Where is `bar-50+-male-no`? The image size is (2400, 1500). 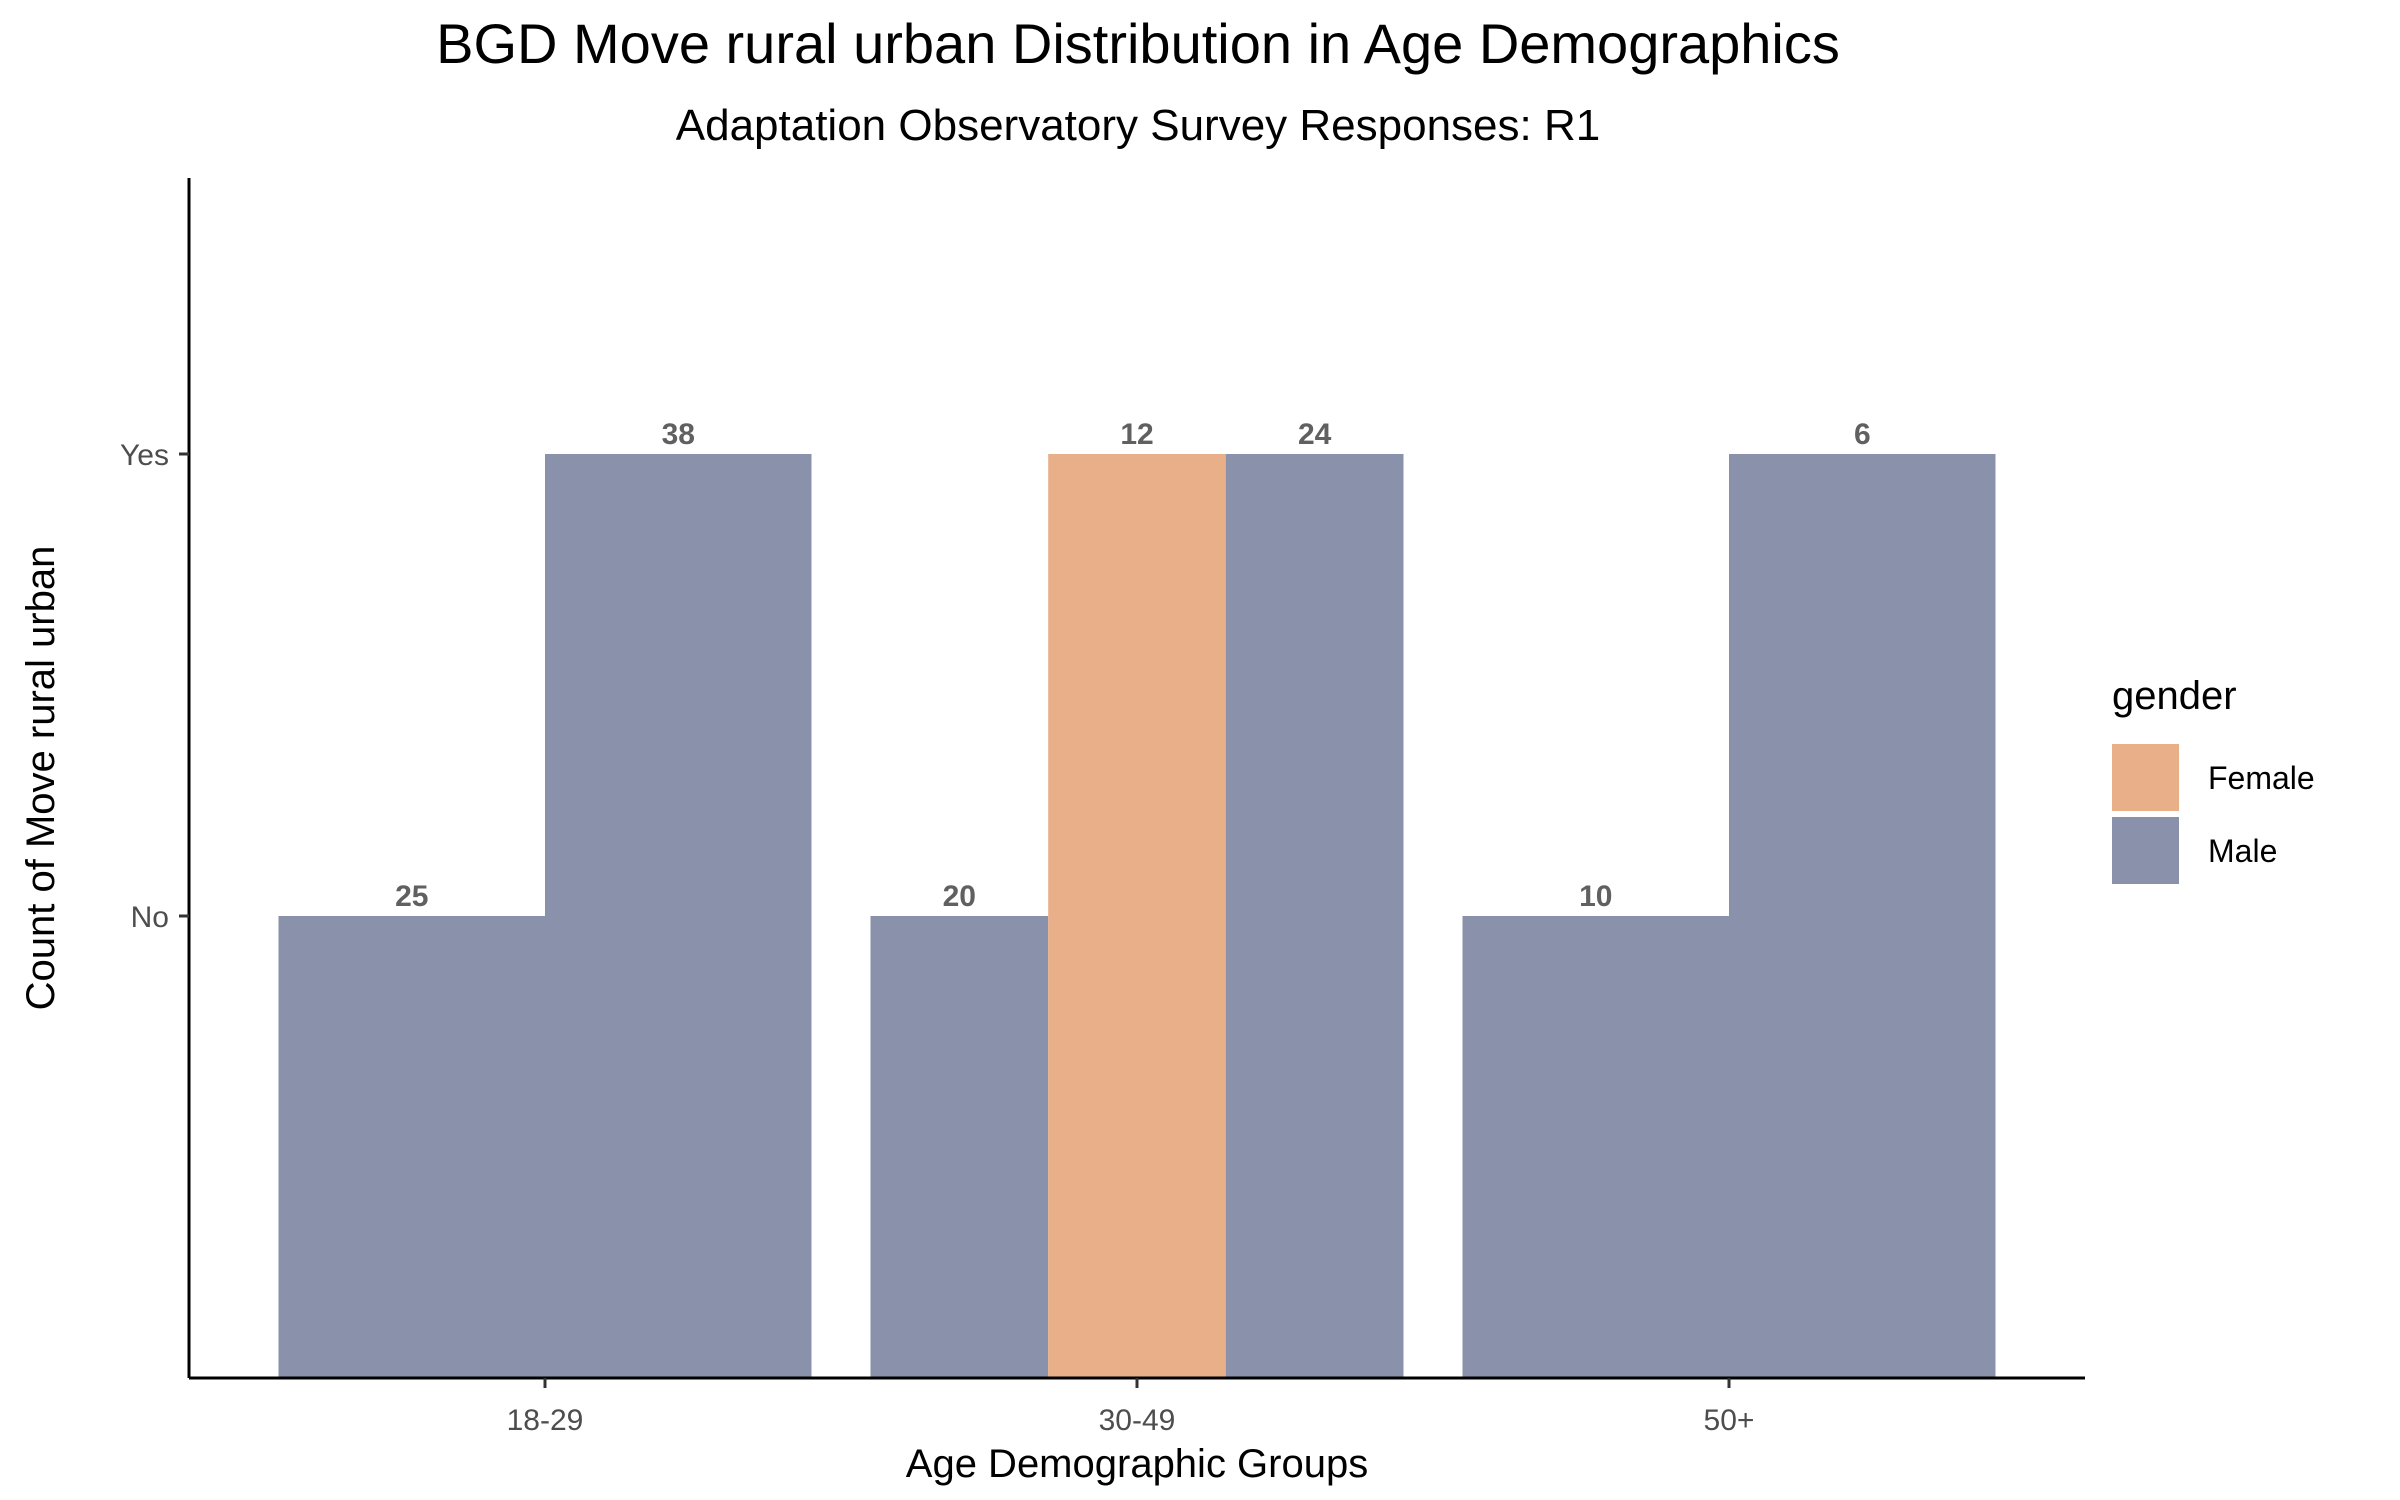
bar-50+-male-no is located at coordinates (1595, 1147).